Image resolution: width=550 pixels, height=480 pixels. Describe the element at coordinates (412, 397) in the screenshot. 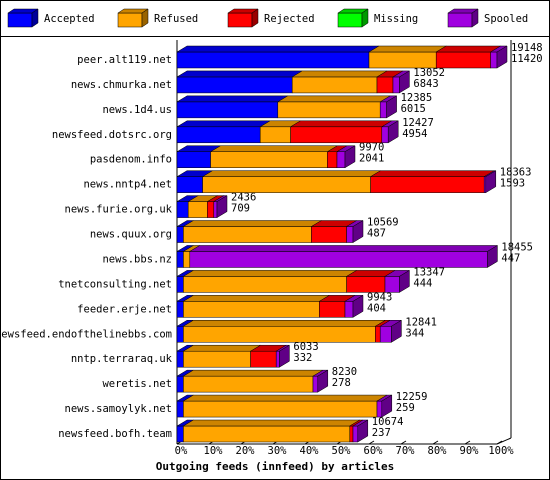

I see `bar-label-total: 12259` at that location.